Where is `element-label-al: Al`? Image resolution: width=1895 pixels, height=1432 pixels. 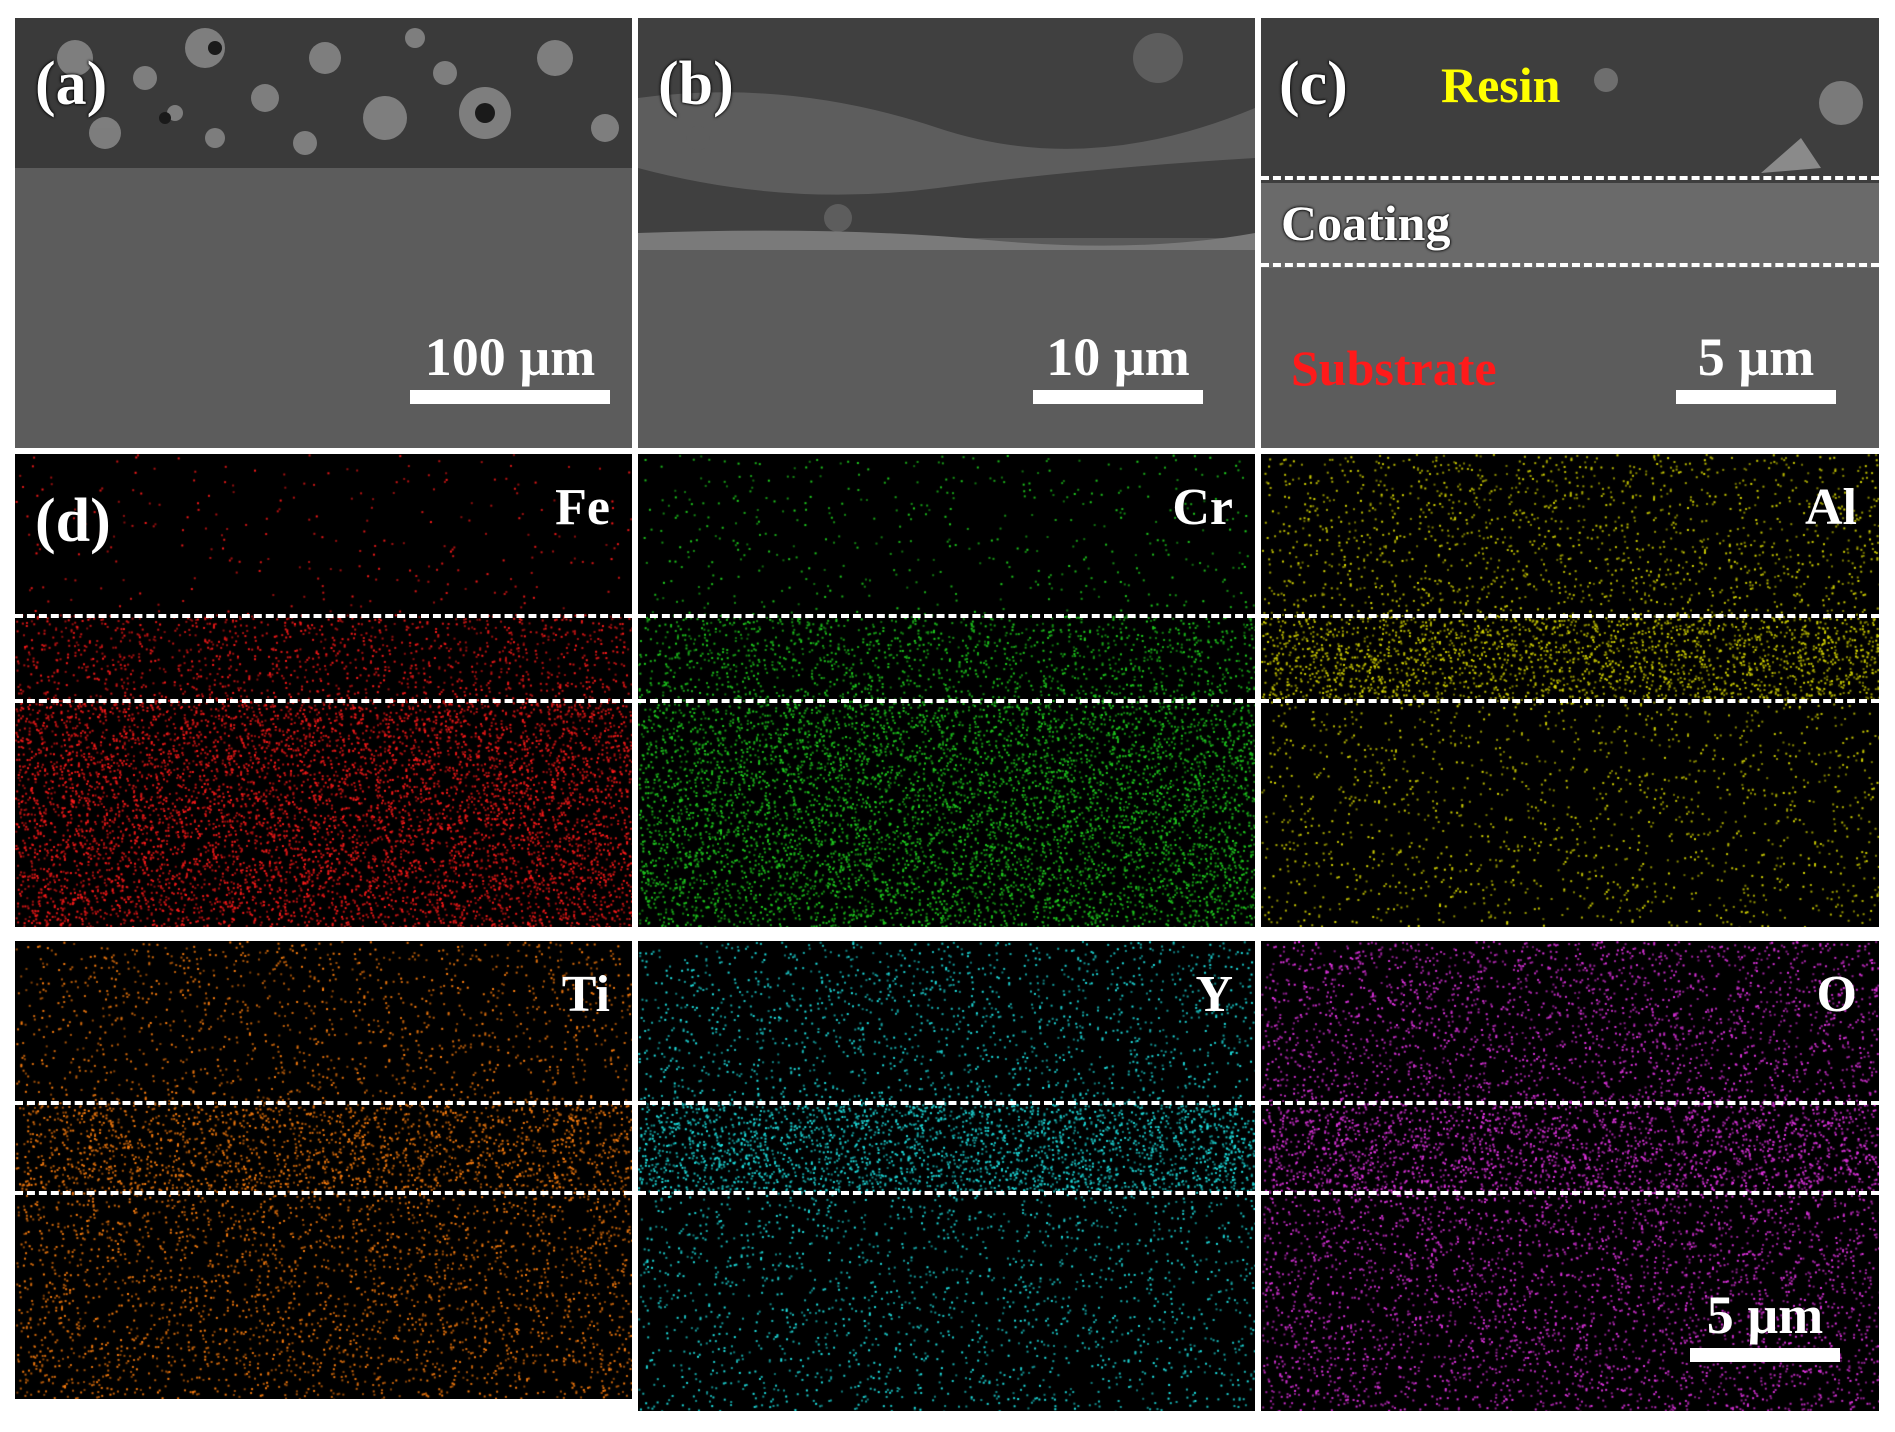
element-label-al: Al is located at coordinates (1831, 507).